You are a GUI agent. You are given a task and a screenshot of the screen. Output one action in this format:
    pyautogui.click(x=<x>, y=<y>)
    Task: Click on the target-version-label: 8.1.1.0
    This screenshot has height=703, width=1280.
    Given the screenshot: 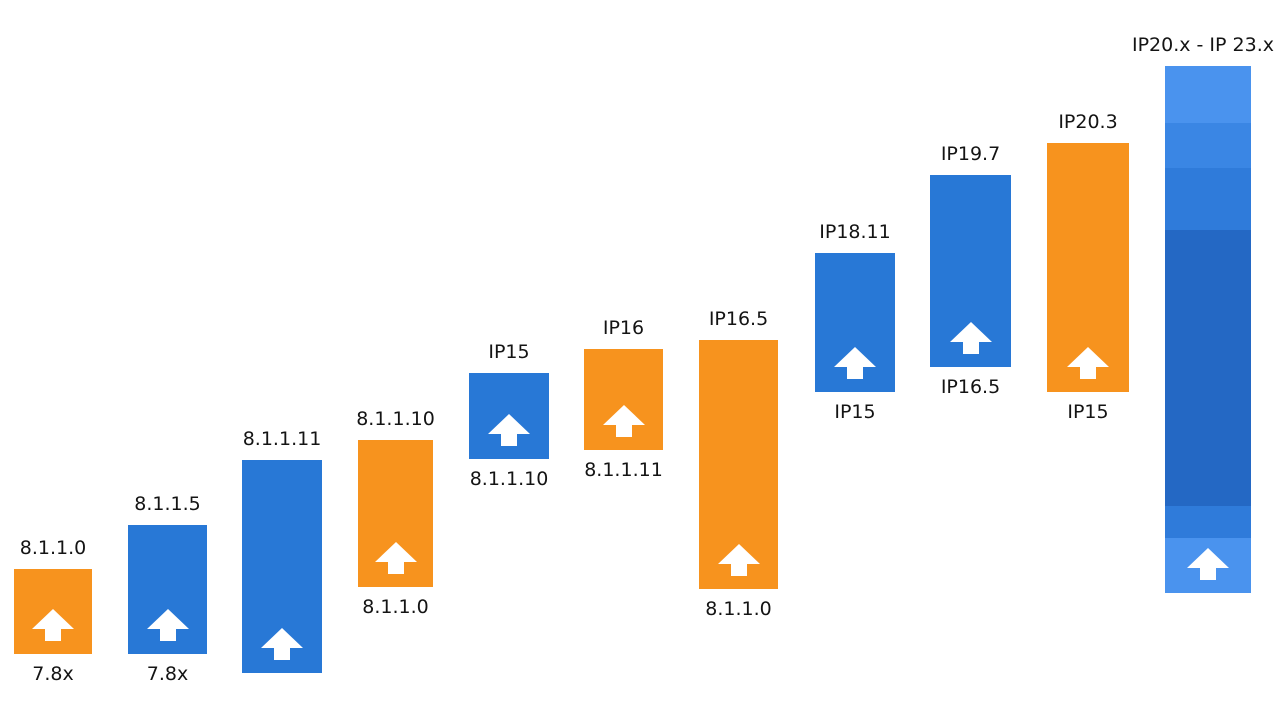 What is the action you would take?
    pyautogui.click(x=53, y=548)
    